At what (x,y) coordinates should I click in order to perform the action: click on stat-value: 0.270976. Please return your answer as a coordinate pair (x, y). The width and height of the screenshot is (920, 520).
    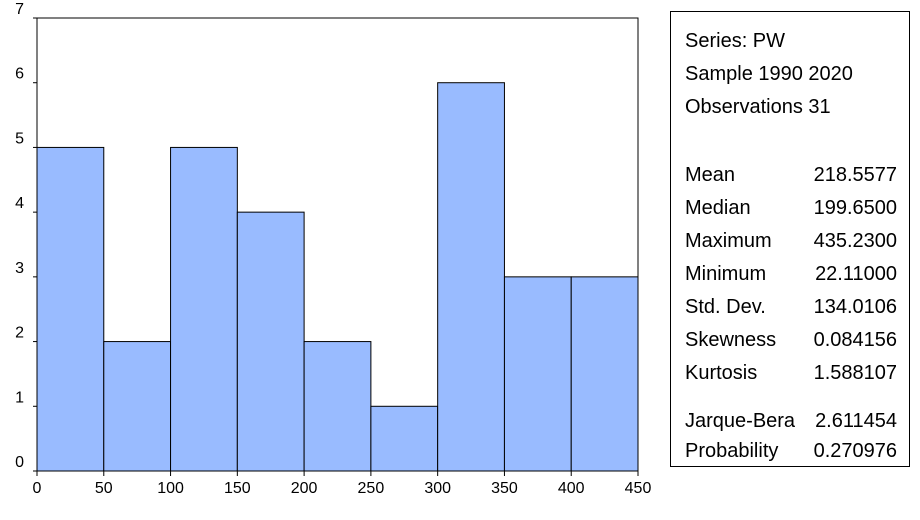
    Looking at the image, I should click on (855, 451).